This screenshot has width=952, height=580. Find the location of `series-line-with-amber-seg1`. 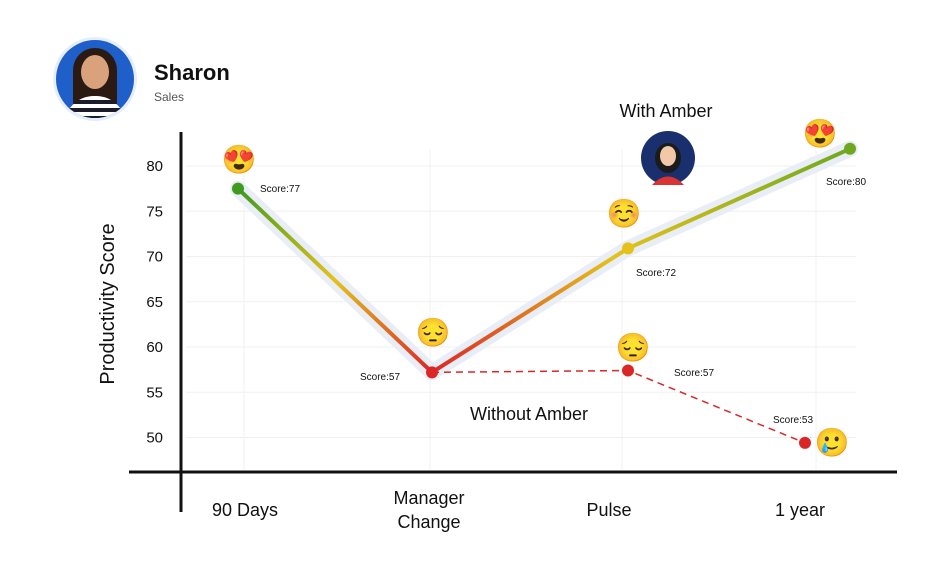

series-line-with-amber-seg1 is located at coordinates (335, 280).